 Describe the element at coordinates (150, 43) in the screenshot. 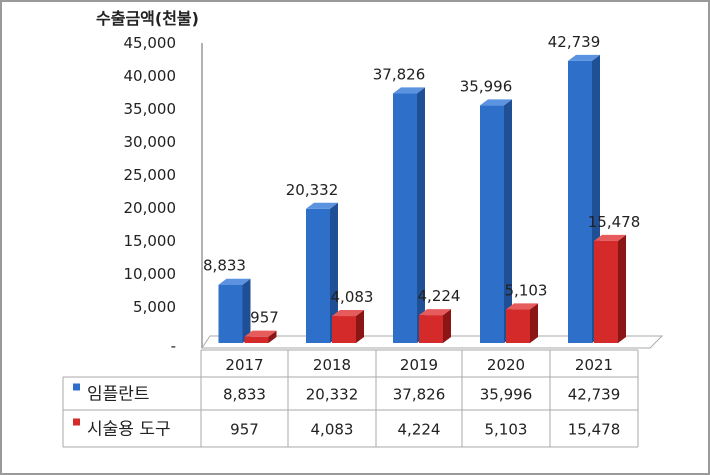

I see `y-tick-label: 45,000` at that location.